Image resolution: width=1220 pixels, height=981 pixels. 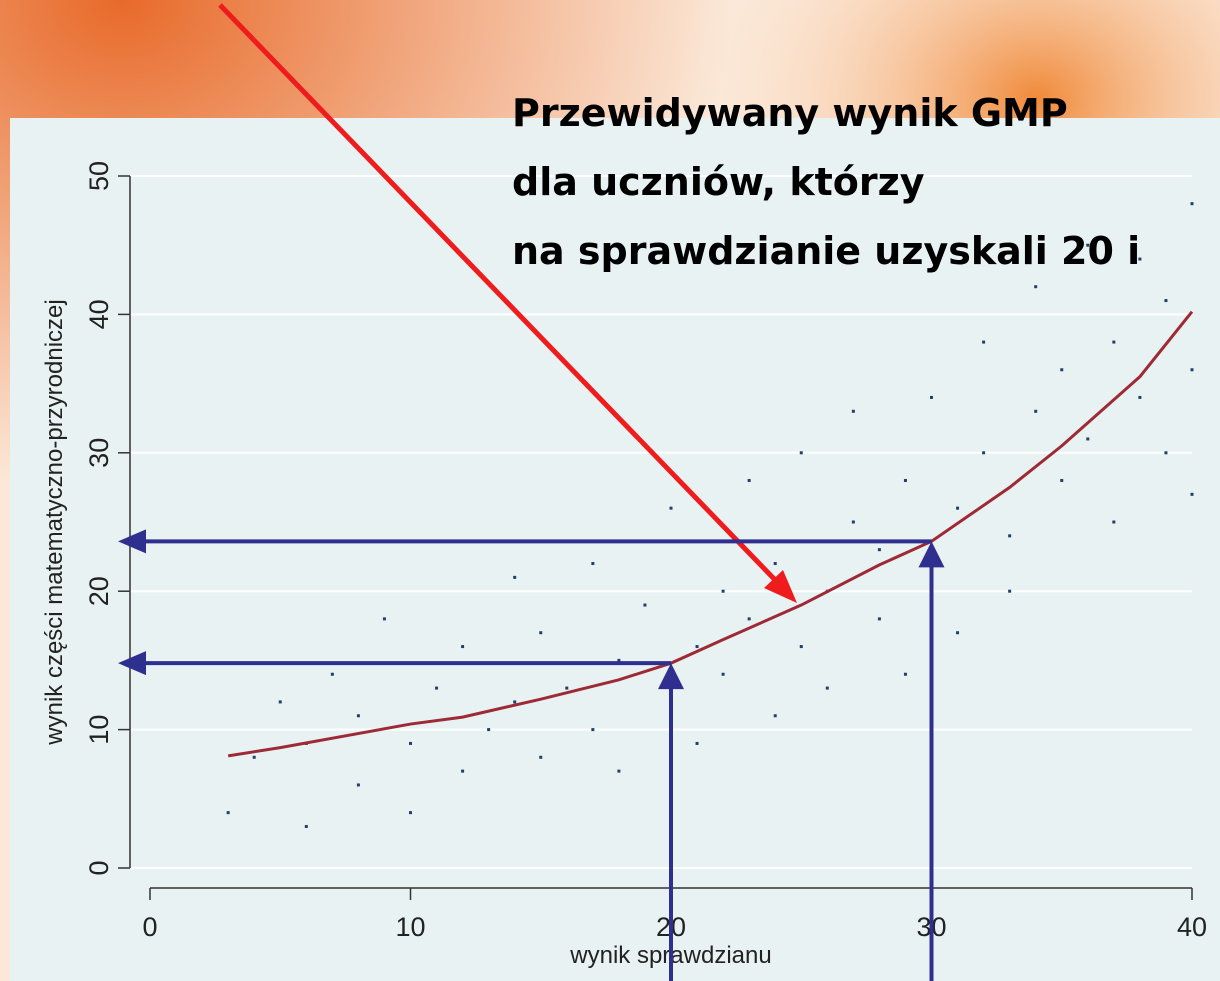 What do you see at coordinates (99, 453) in the screenshot?
I see `y-tick-label: 30` at bounding box center [99, 453].